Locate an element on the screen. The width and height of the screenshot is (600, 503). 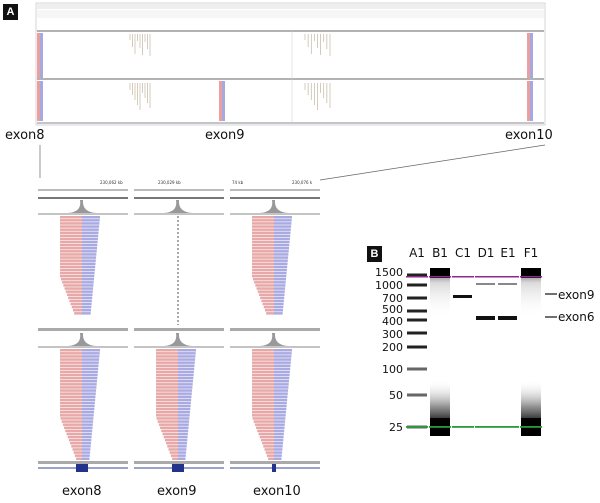
smear is located at coordinates (531, 402).